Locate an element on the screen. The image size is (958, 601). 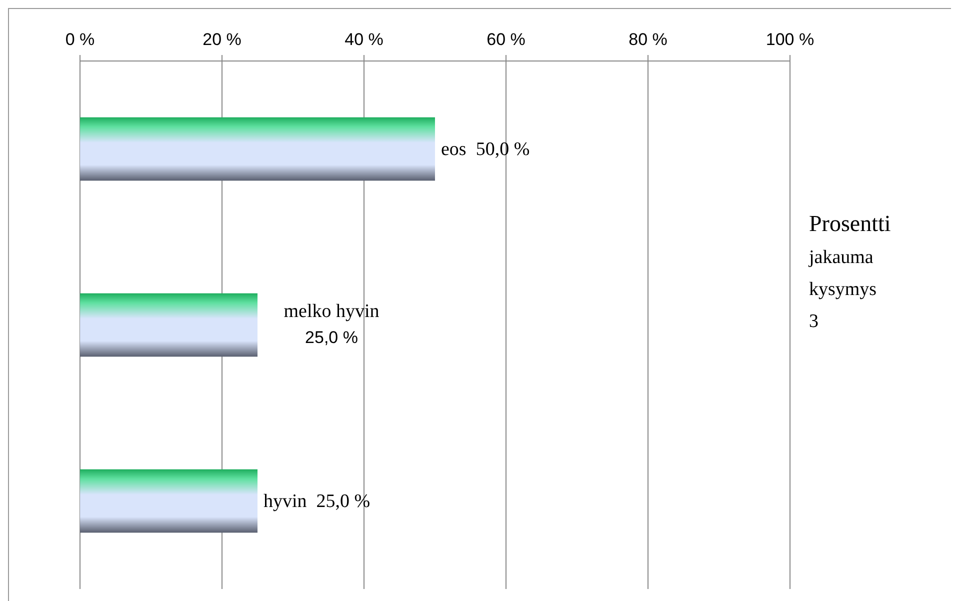
text: Prosentti jakauma kysymys 3 is located at coordinates (849, 271).